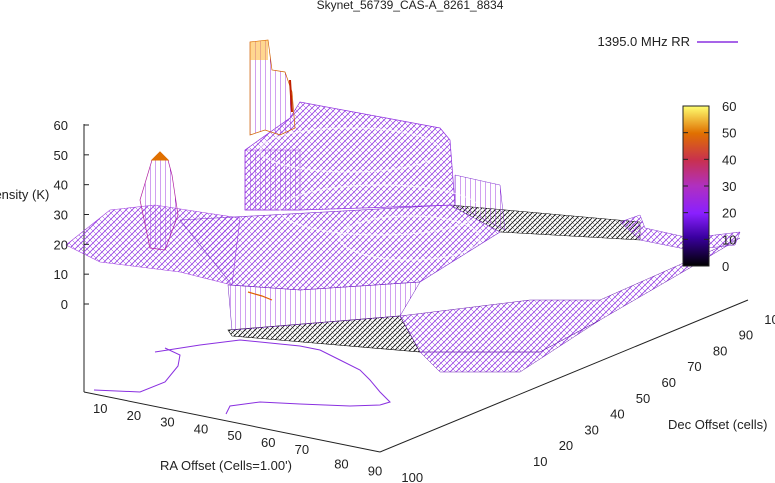 This screenshot has width=775, height=483. I want to click on colorbar-tick-label: 0, so click(725, 266).